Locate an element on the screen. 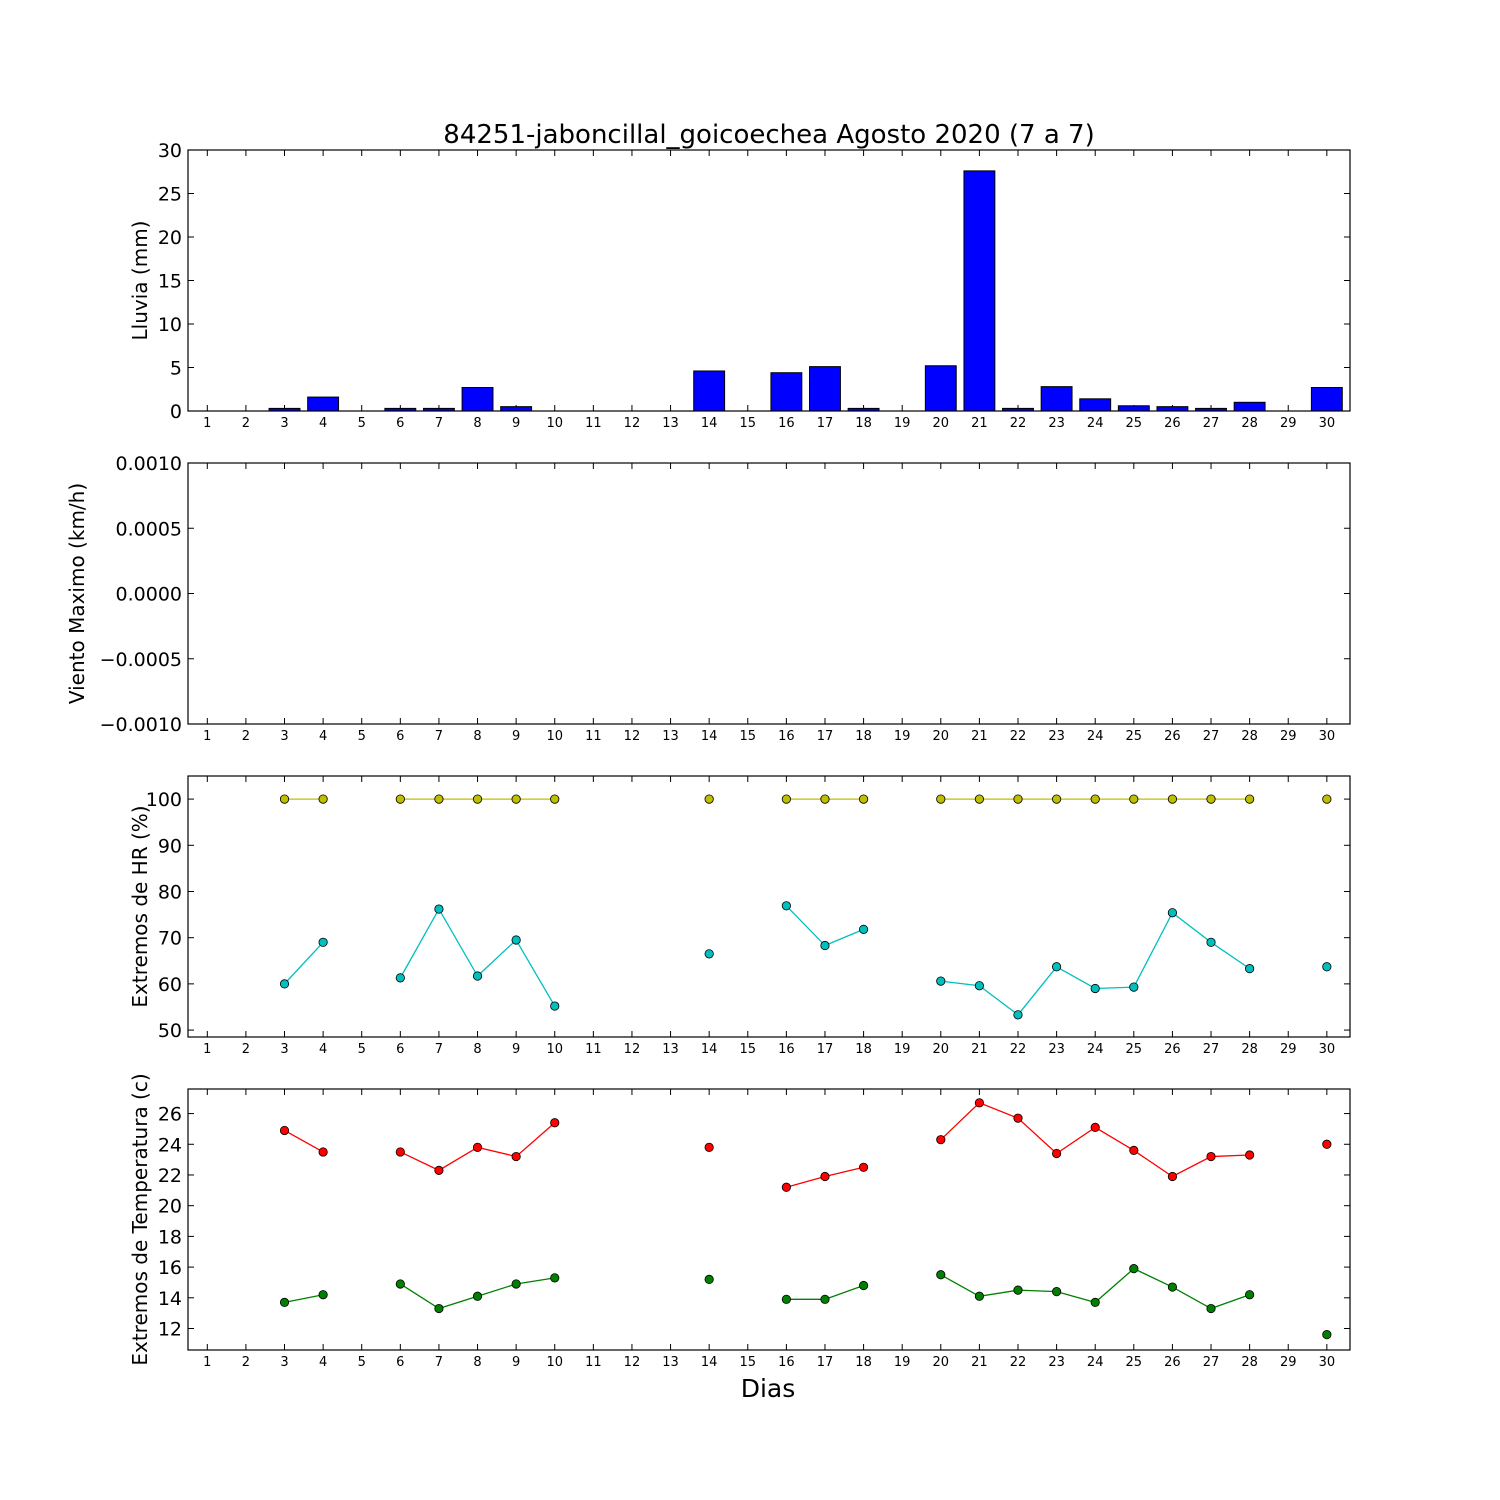  x-tick-label: 5 is located at coordinates (362, 736).